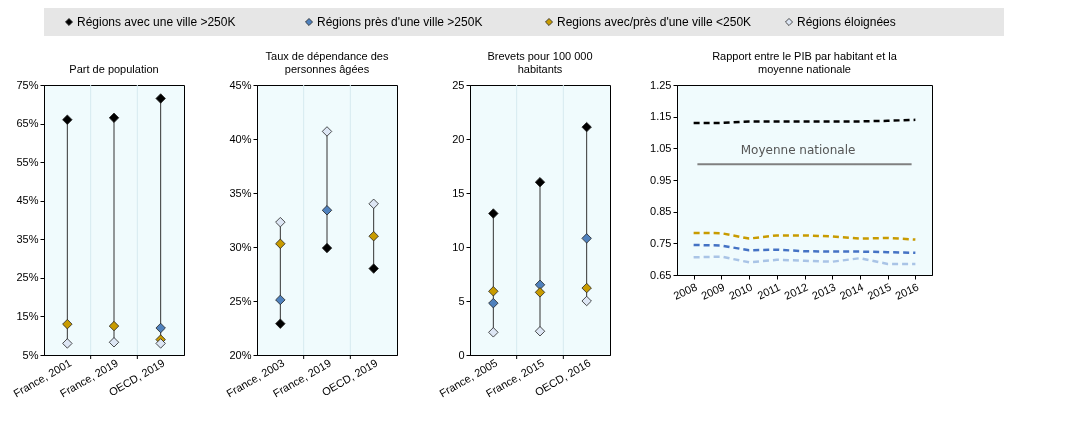  I want to click on y-tick-label: 20%, so click(240, 354).